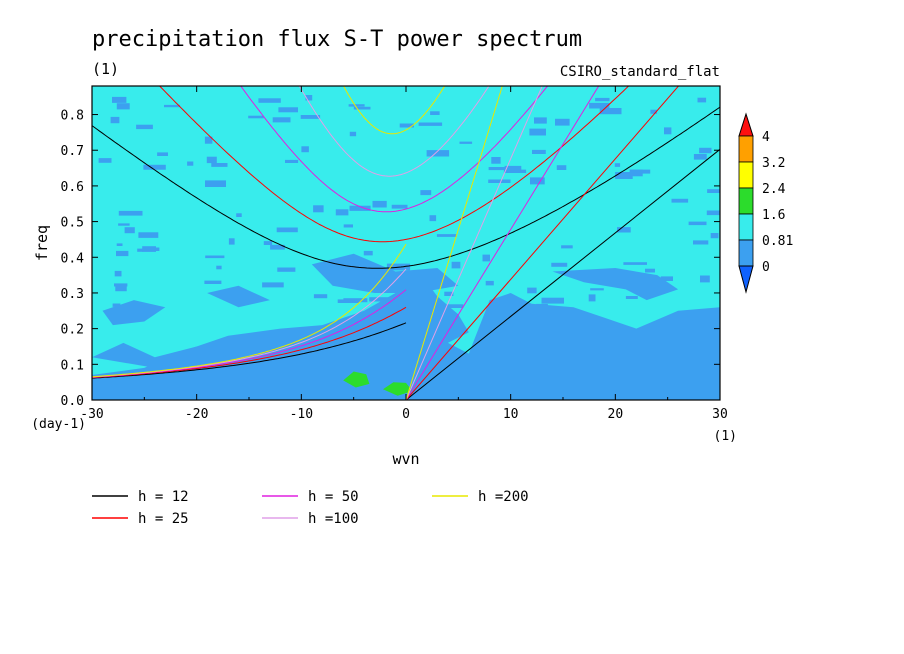  I want to click on y-tick-label: 0.4, so click(73, 258).